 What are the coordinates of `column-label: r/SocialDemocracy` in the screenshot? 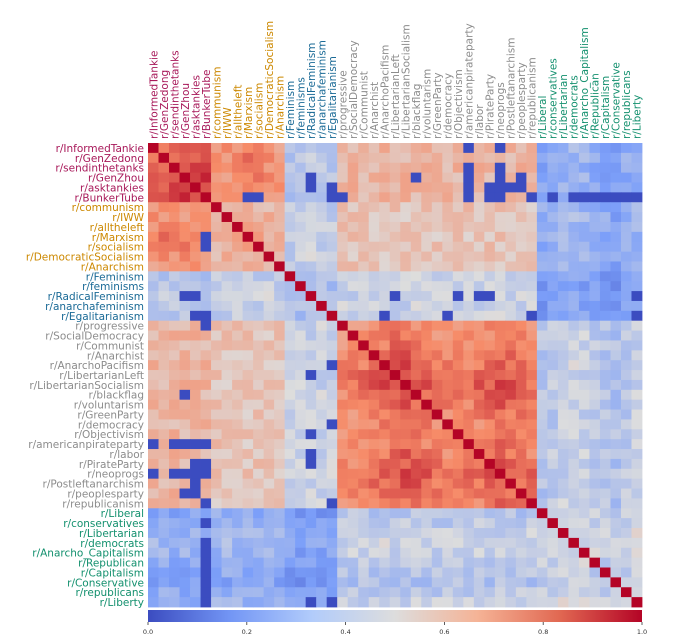 It's located at (354, 89).